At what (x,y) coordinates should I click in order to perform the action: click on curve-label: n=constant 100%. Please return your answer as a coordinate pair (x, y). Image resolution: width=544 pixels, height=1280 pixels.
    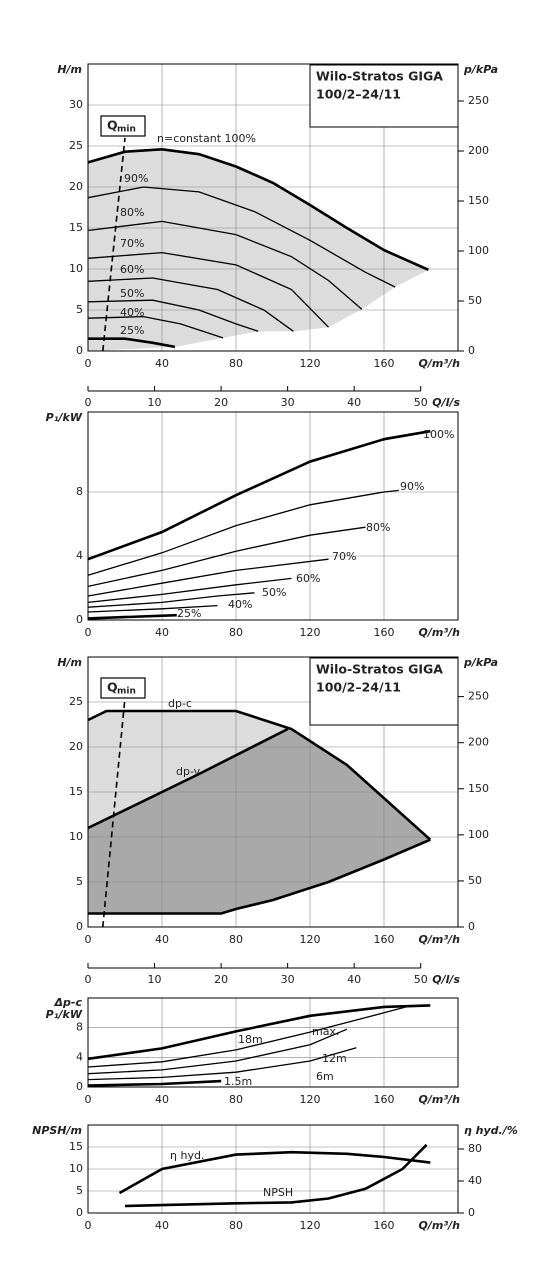
    Looking at the image, I should click on (206, 138).